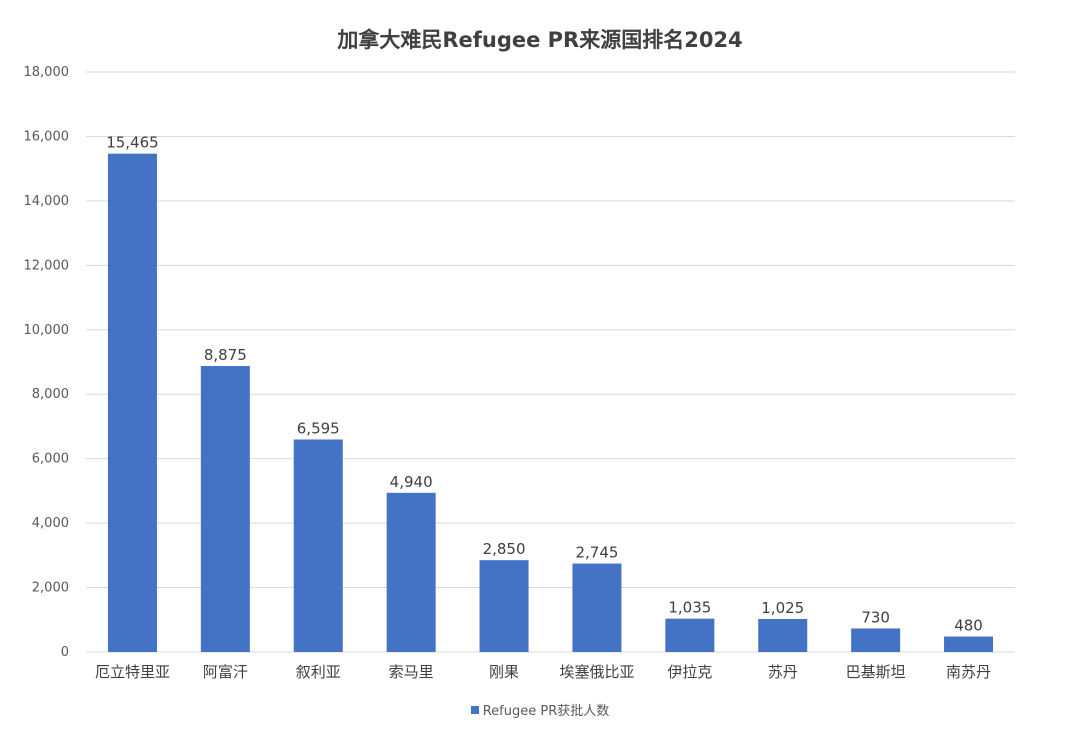 The image size is (1080, 742). What do you see at coordinates (47, 201) in the screenshot?
I see `y-tick-label: 14,000` at bounding box center [47, 201].